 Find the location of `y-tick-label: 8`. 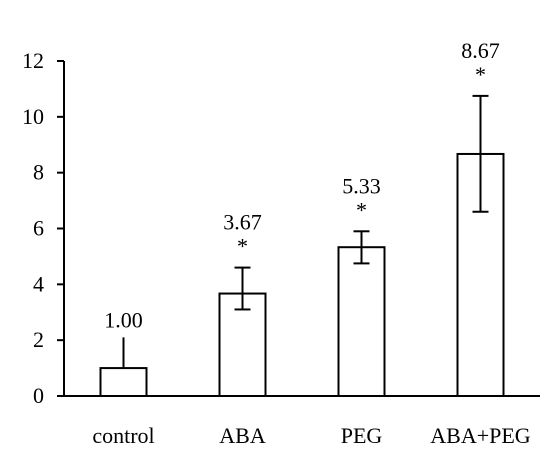

y-tick-label: 8 is located at coordinates (38, 172).